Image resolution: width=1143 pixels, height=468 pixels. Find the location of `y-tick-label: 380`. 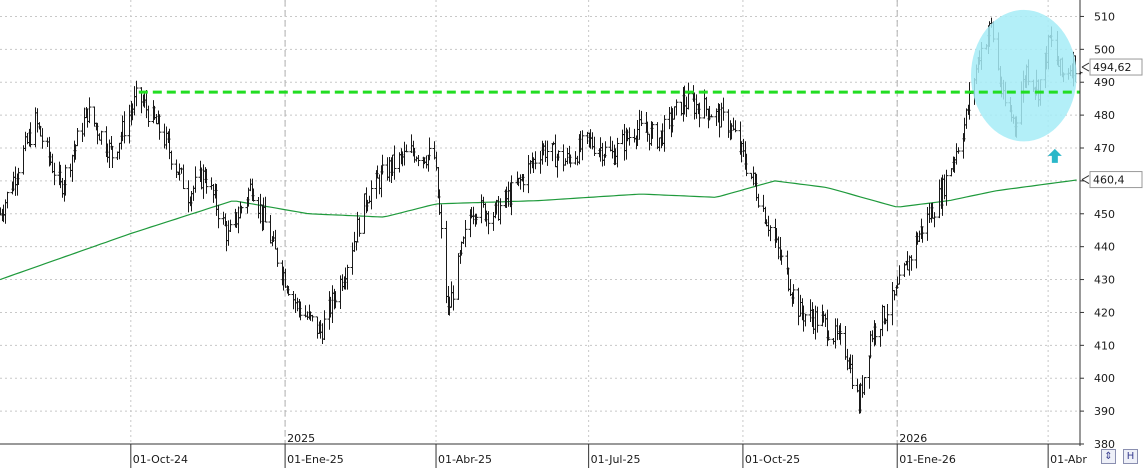

y-tick-label: 380 is located at coordinates (1104, 444).